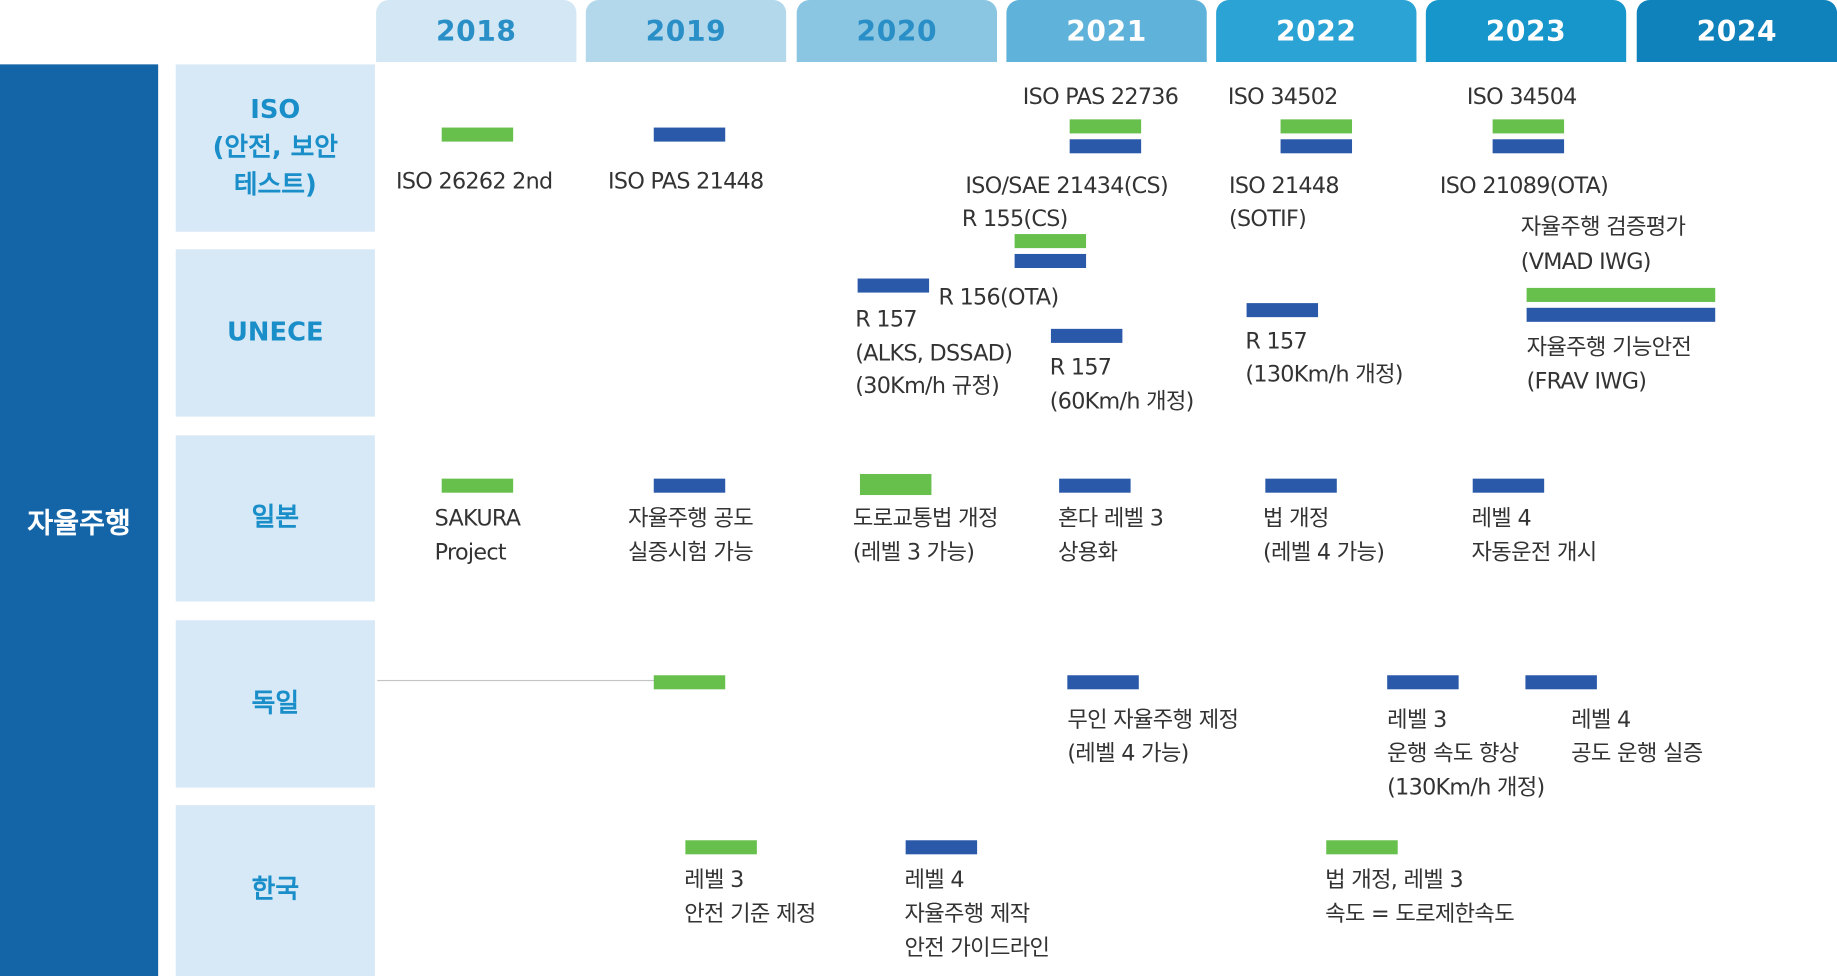 The height and width of the screenshot is (976, 1837). What do you see at coordinates (1528, 126) in the screenshot?
I see `bar-iso34504-green` at bounding box center [1528, 126].